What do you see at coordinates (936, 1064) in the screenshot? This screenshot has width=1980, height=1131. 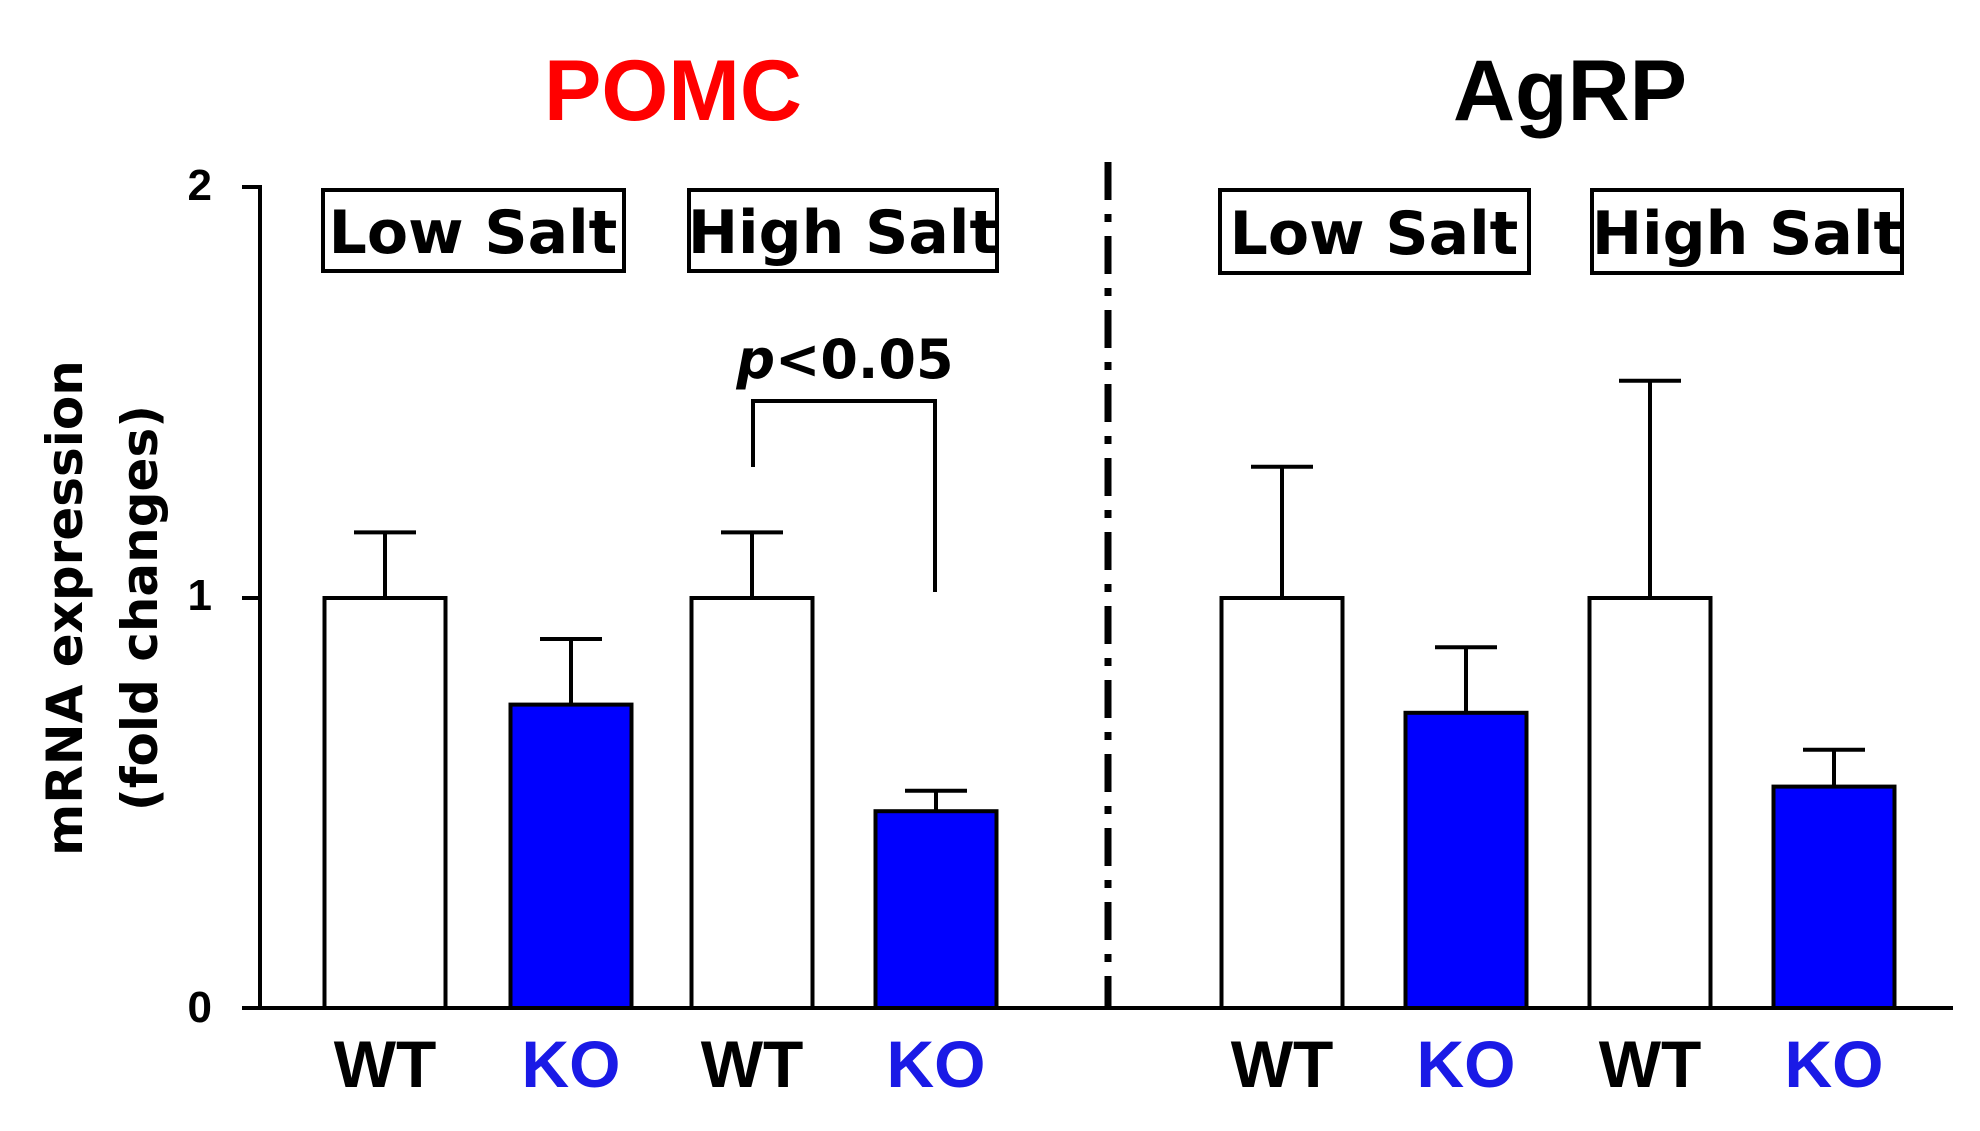 I see `x-label-pomc-high-ko: KO` at bounding box center [936, 1064].